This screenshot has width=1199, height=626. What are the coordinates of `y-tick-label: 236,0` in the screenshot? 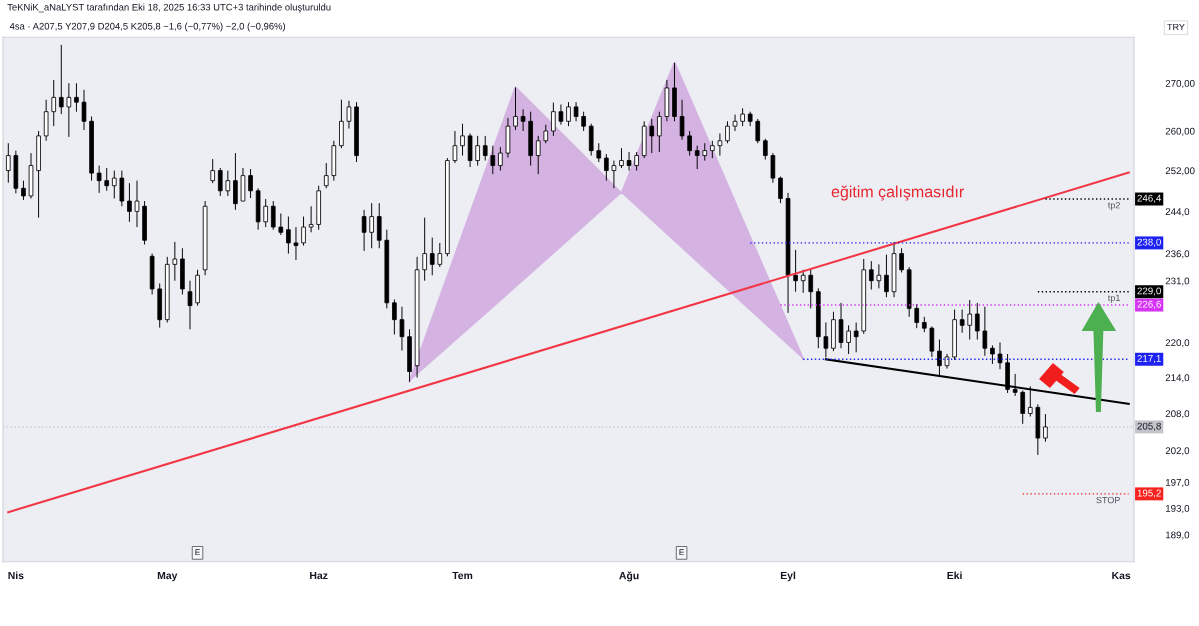 It's located at (1177, 254).